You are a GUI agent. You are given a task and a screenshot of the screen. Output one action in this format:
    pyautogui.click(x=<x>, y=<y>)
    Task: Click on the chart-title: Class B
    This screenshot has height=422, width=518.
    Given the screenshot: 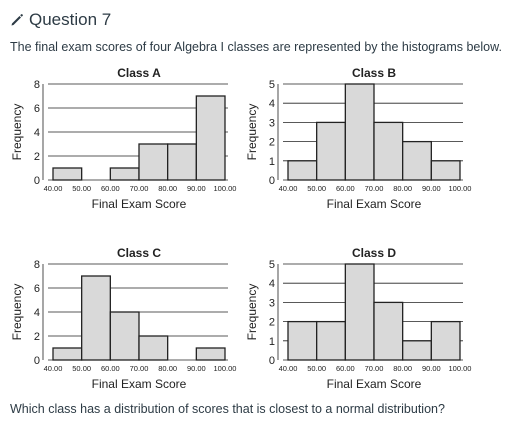 What is the action you would take?
    pyautogui.click(x=374, y=73)
    